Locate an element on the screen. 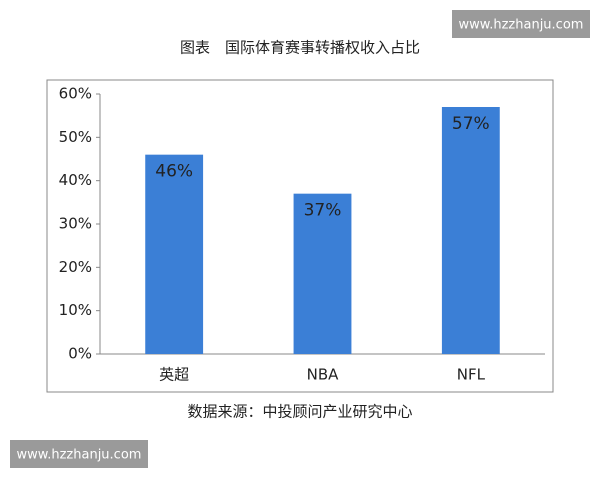 This screenshot has height=480, width=600. x-tick-label: 英超 is located at coordinates (174, 375).